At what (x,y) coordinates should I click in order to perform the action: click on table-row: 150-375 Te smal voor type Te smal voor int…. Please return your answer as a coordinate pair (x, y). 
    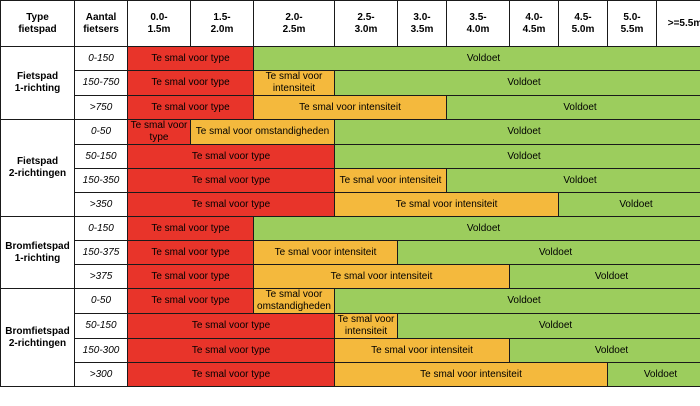
    Looking at the image, I should click on (350, 252).